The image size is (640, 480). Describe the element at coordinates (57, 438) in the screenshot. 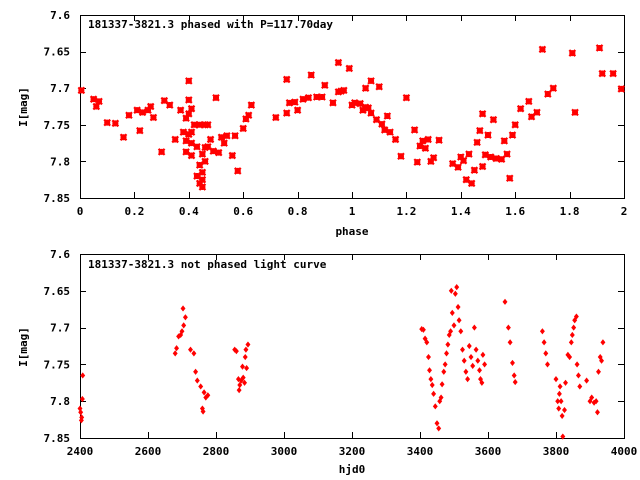

I see `y-tick-label: 7.85` at that location.